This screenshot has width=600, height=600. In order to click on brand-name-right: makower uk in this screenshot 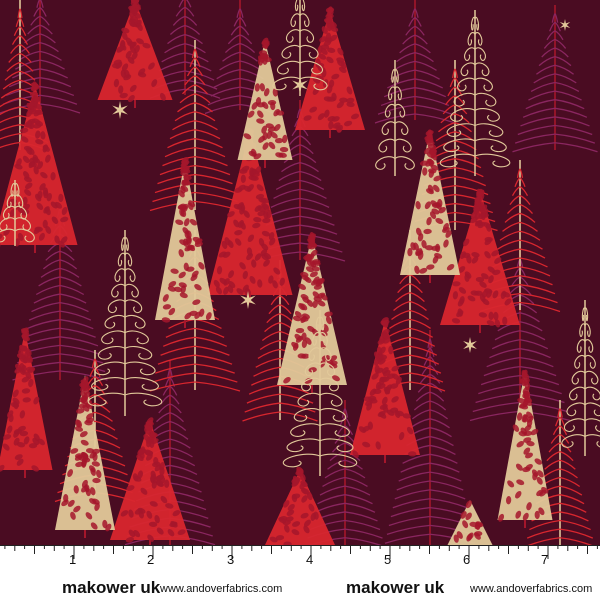, I will do `click(395, 587)`.